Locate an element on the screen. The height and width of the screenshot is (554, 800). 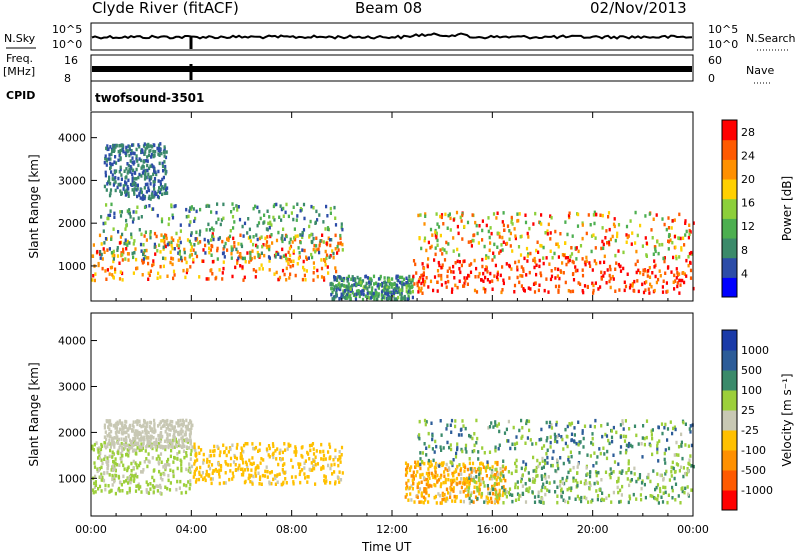
velocity-colorbar-tick-label: -100 is located at coordinates (753, 450).